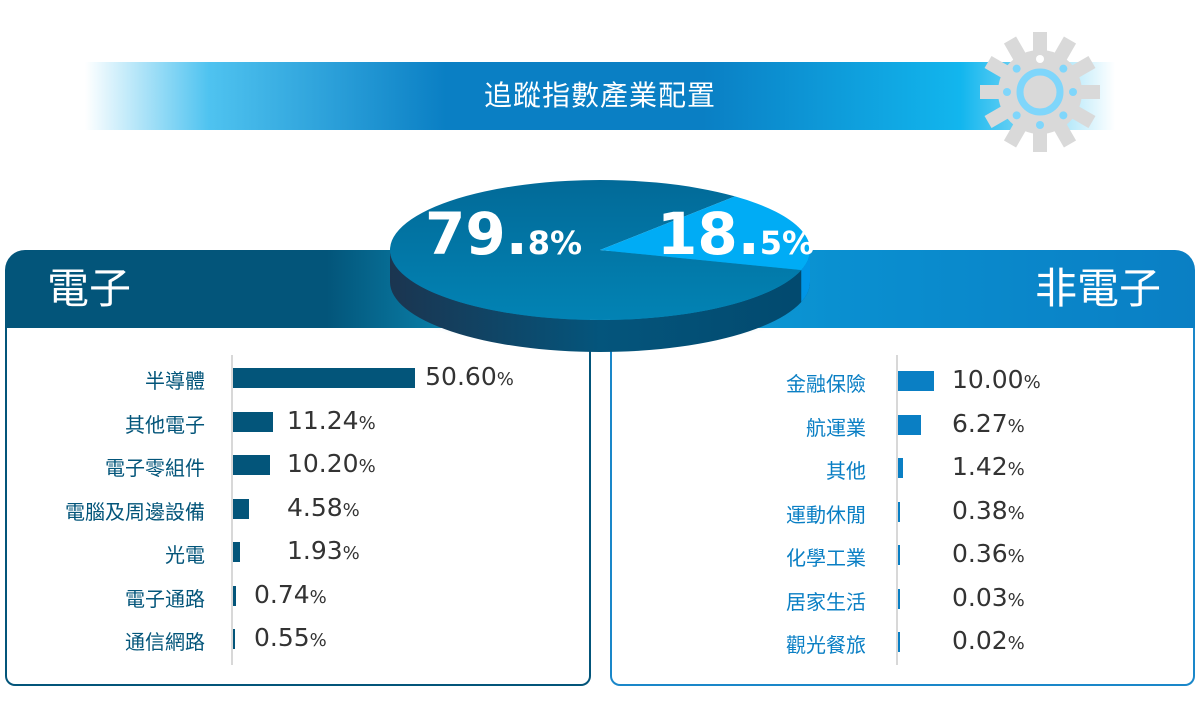 The width and height of the screenshot is (1200, 717). Describe the element at coordinates (980, 423) in the screenshot. I see `bar-value-number: 6.27` at that location.